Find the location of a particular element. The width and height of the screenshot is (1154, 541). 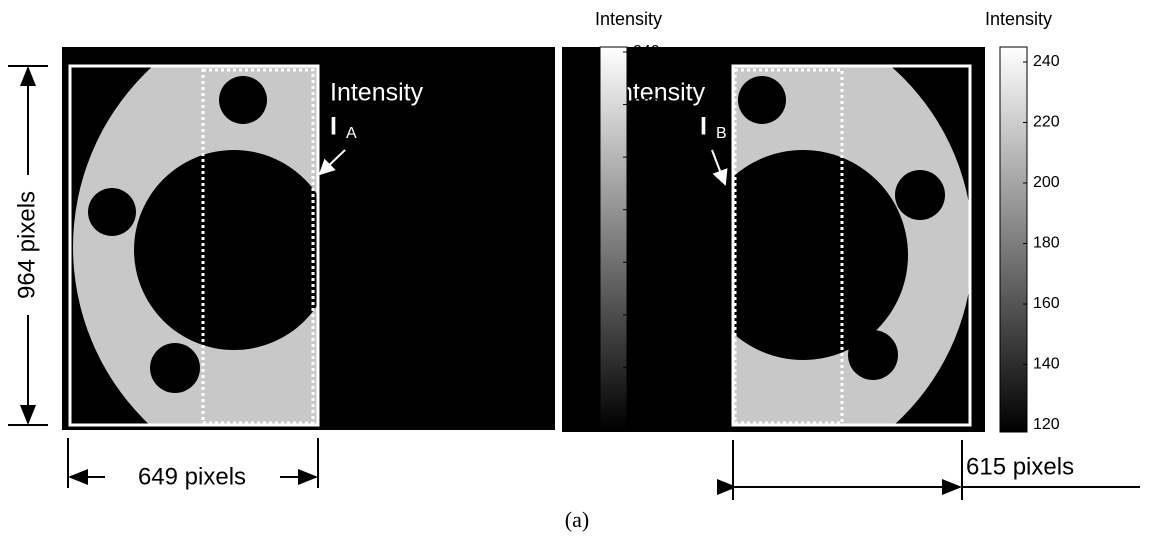

ring-a is located at coordinates (195, 245).